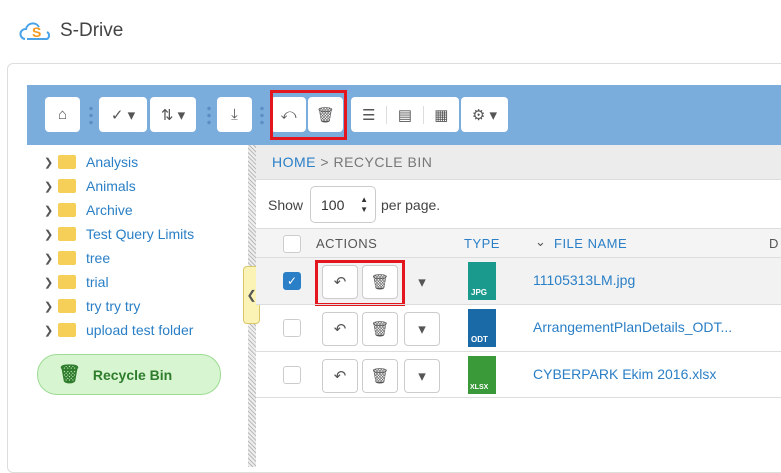  I want to click on download-icon: ⤓, so click(234, 114).